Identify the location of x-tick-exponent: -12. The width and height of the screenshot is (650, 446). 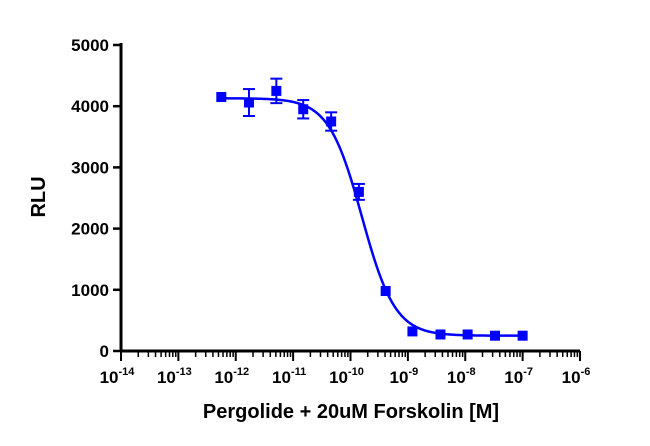
(241, 372).